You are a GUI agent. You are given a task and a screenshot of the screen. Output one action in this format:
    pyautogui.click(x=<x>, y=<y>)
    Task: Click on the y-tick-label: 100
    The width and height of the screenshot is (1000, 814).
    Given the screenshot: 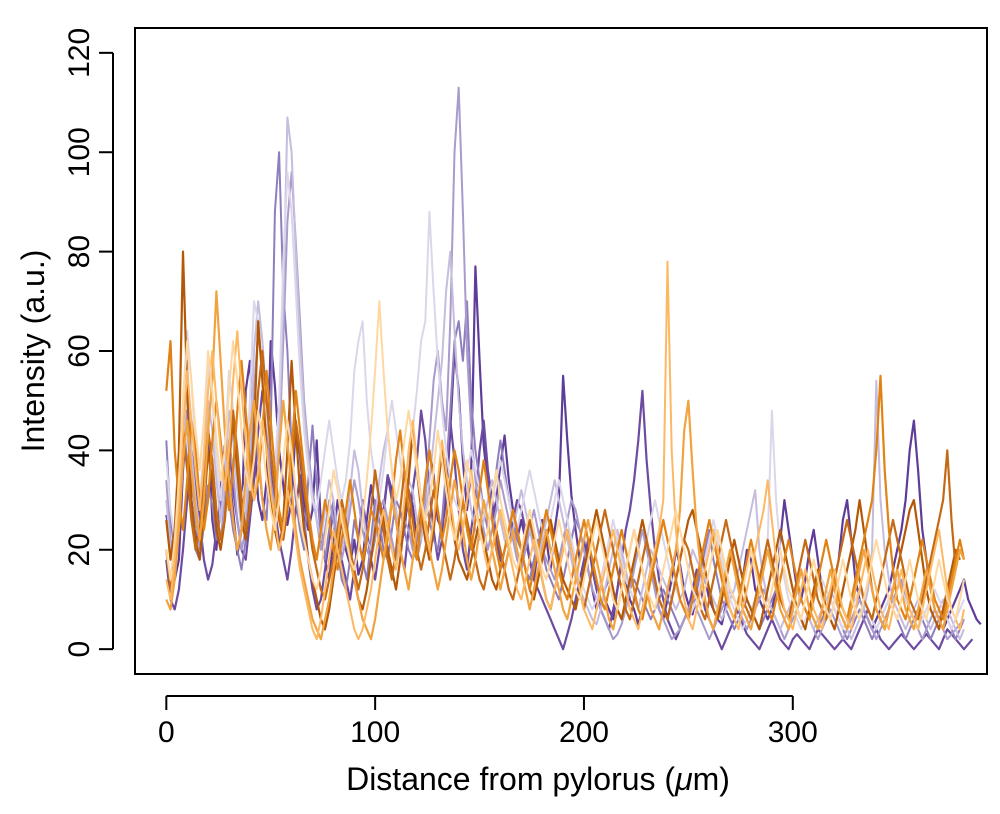 What is the action you would take?
    pyautogui.click(x=79, y=152)
    